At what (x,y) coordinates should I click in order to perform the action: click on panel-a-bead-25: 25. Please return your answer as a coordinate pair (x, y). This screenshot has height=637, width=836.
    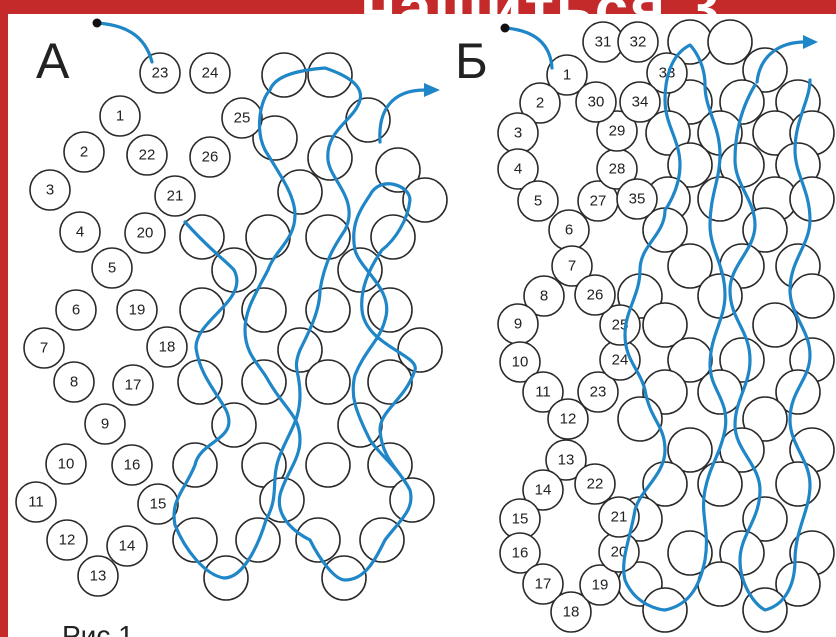
    Looking at the image, I should click on (242, 118).